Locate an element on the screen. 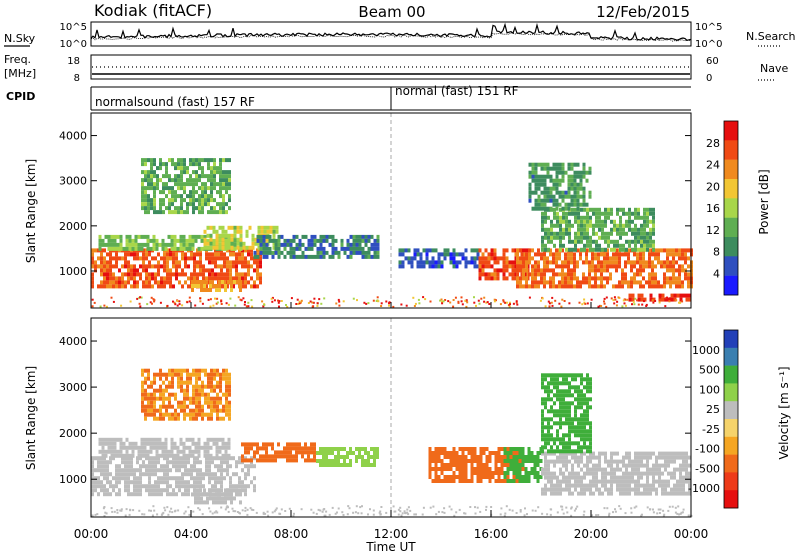 This screenshot has height=554, width=800. ground-scatter-noise is located at coordinates (392, 511).